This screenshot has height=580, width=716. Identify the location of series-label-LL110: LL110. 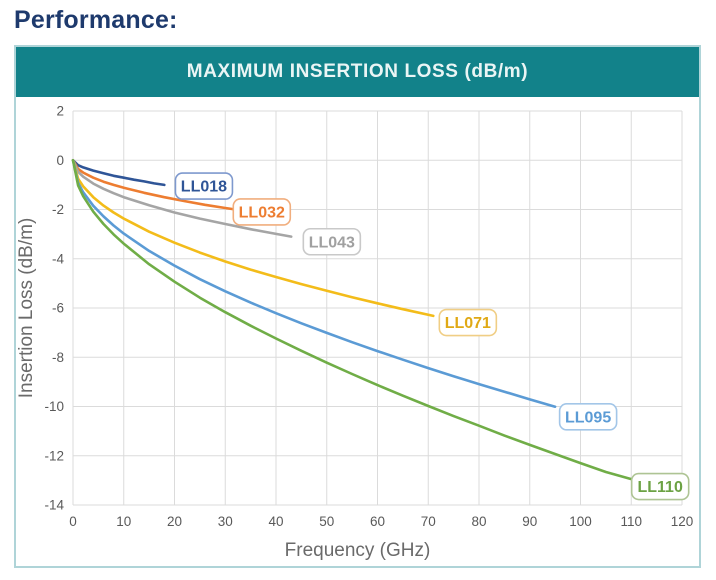
(659, 487).